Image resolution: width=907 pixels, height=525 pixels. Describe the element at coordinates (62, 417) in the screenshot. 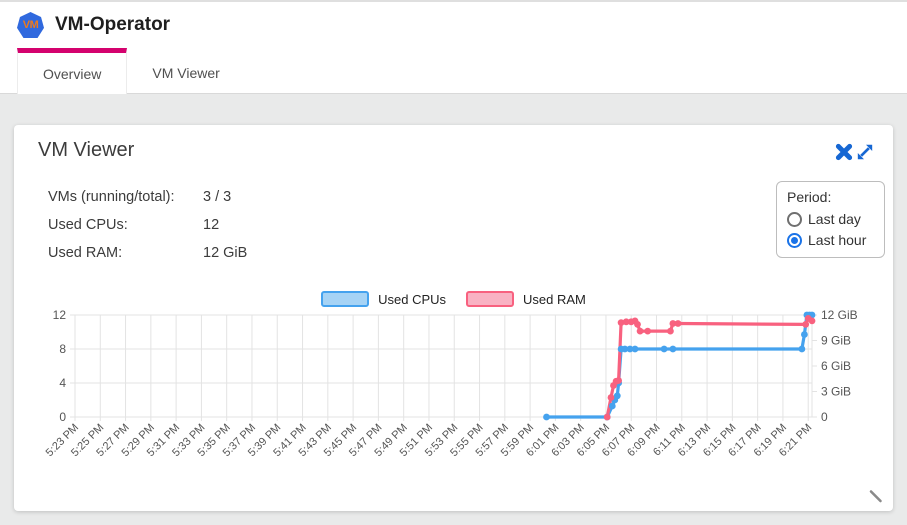

I see `y-left-tick-label: 0` at that location.